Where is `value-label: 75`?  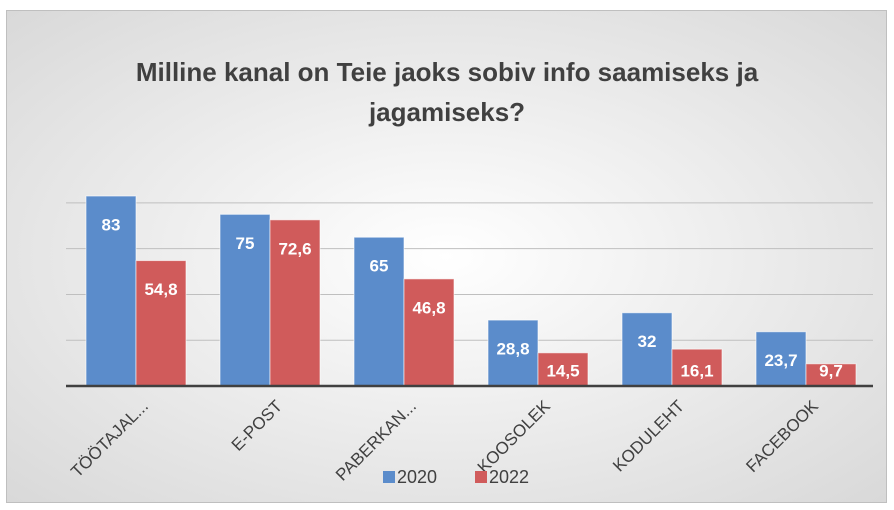
value-label: 75 is located at coordinates (245, 243).